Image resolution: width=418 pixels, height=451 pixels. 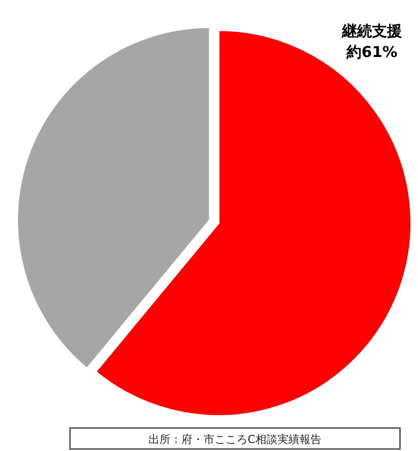 I want to click on text: 出所：府・市こころC相談実績報告, so click(x=235, y=439).